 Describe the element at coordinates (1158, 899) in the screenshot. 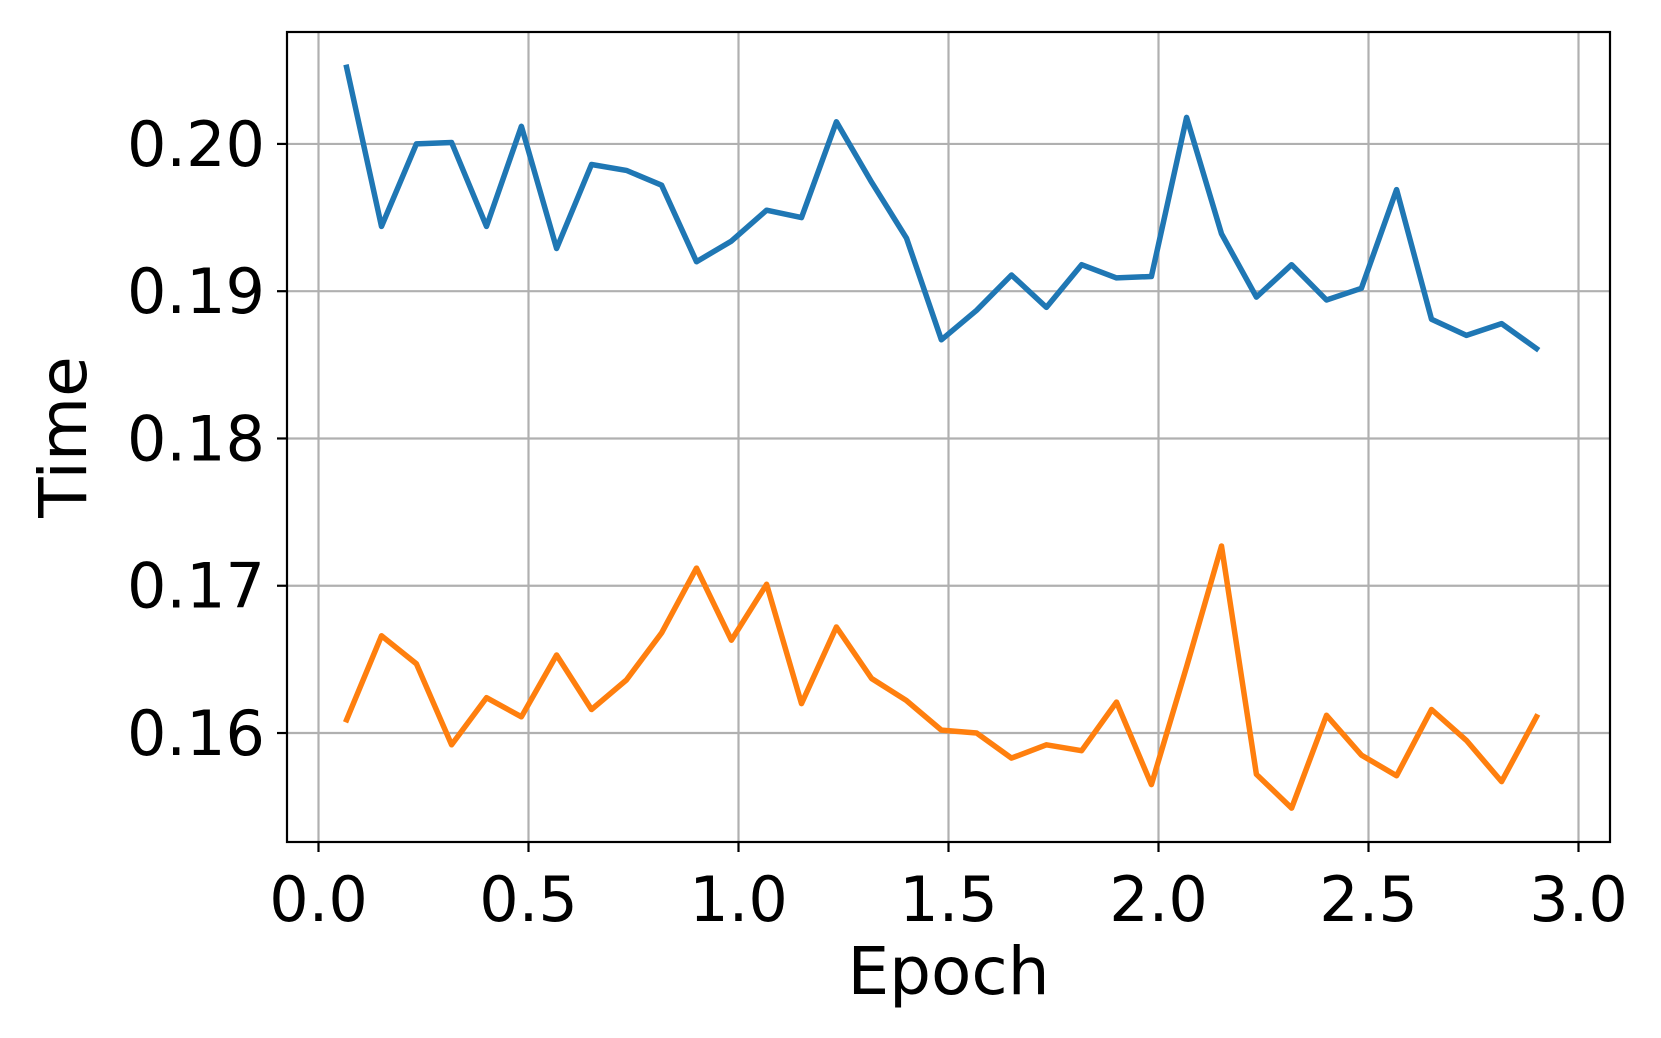

I see `x-tick-label: 2.0` at that location.